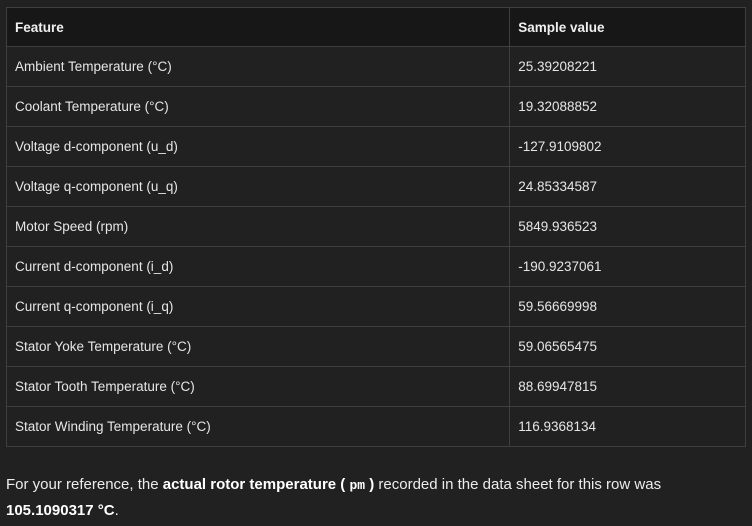  Describe the element at coordinates (258, 226) in the screenshot. I see `feature-cell: Motor Speed (rpm)` at that location.